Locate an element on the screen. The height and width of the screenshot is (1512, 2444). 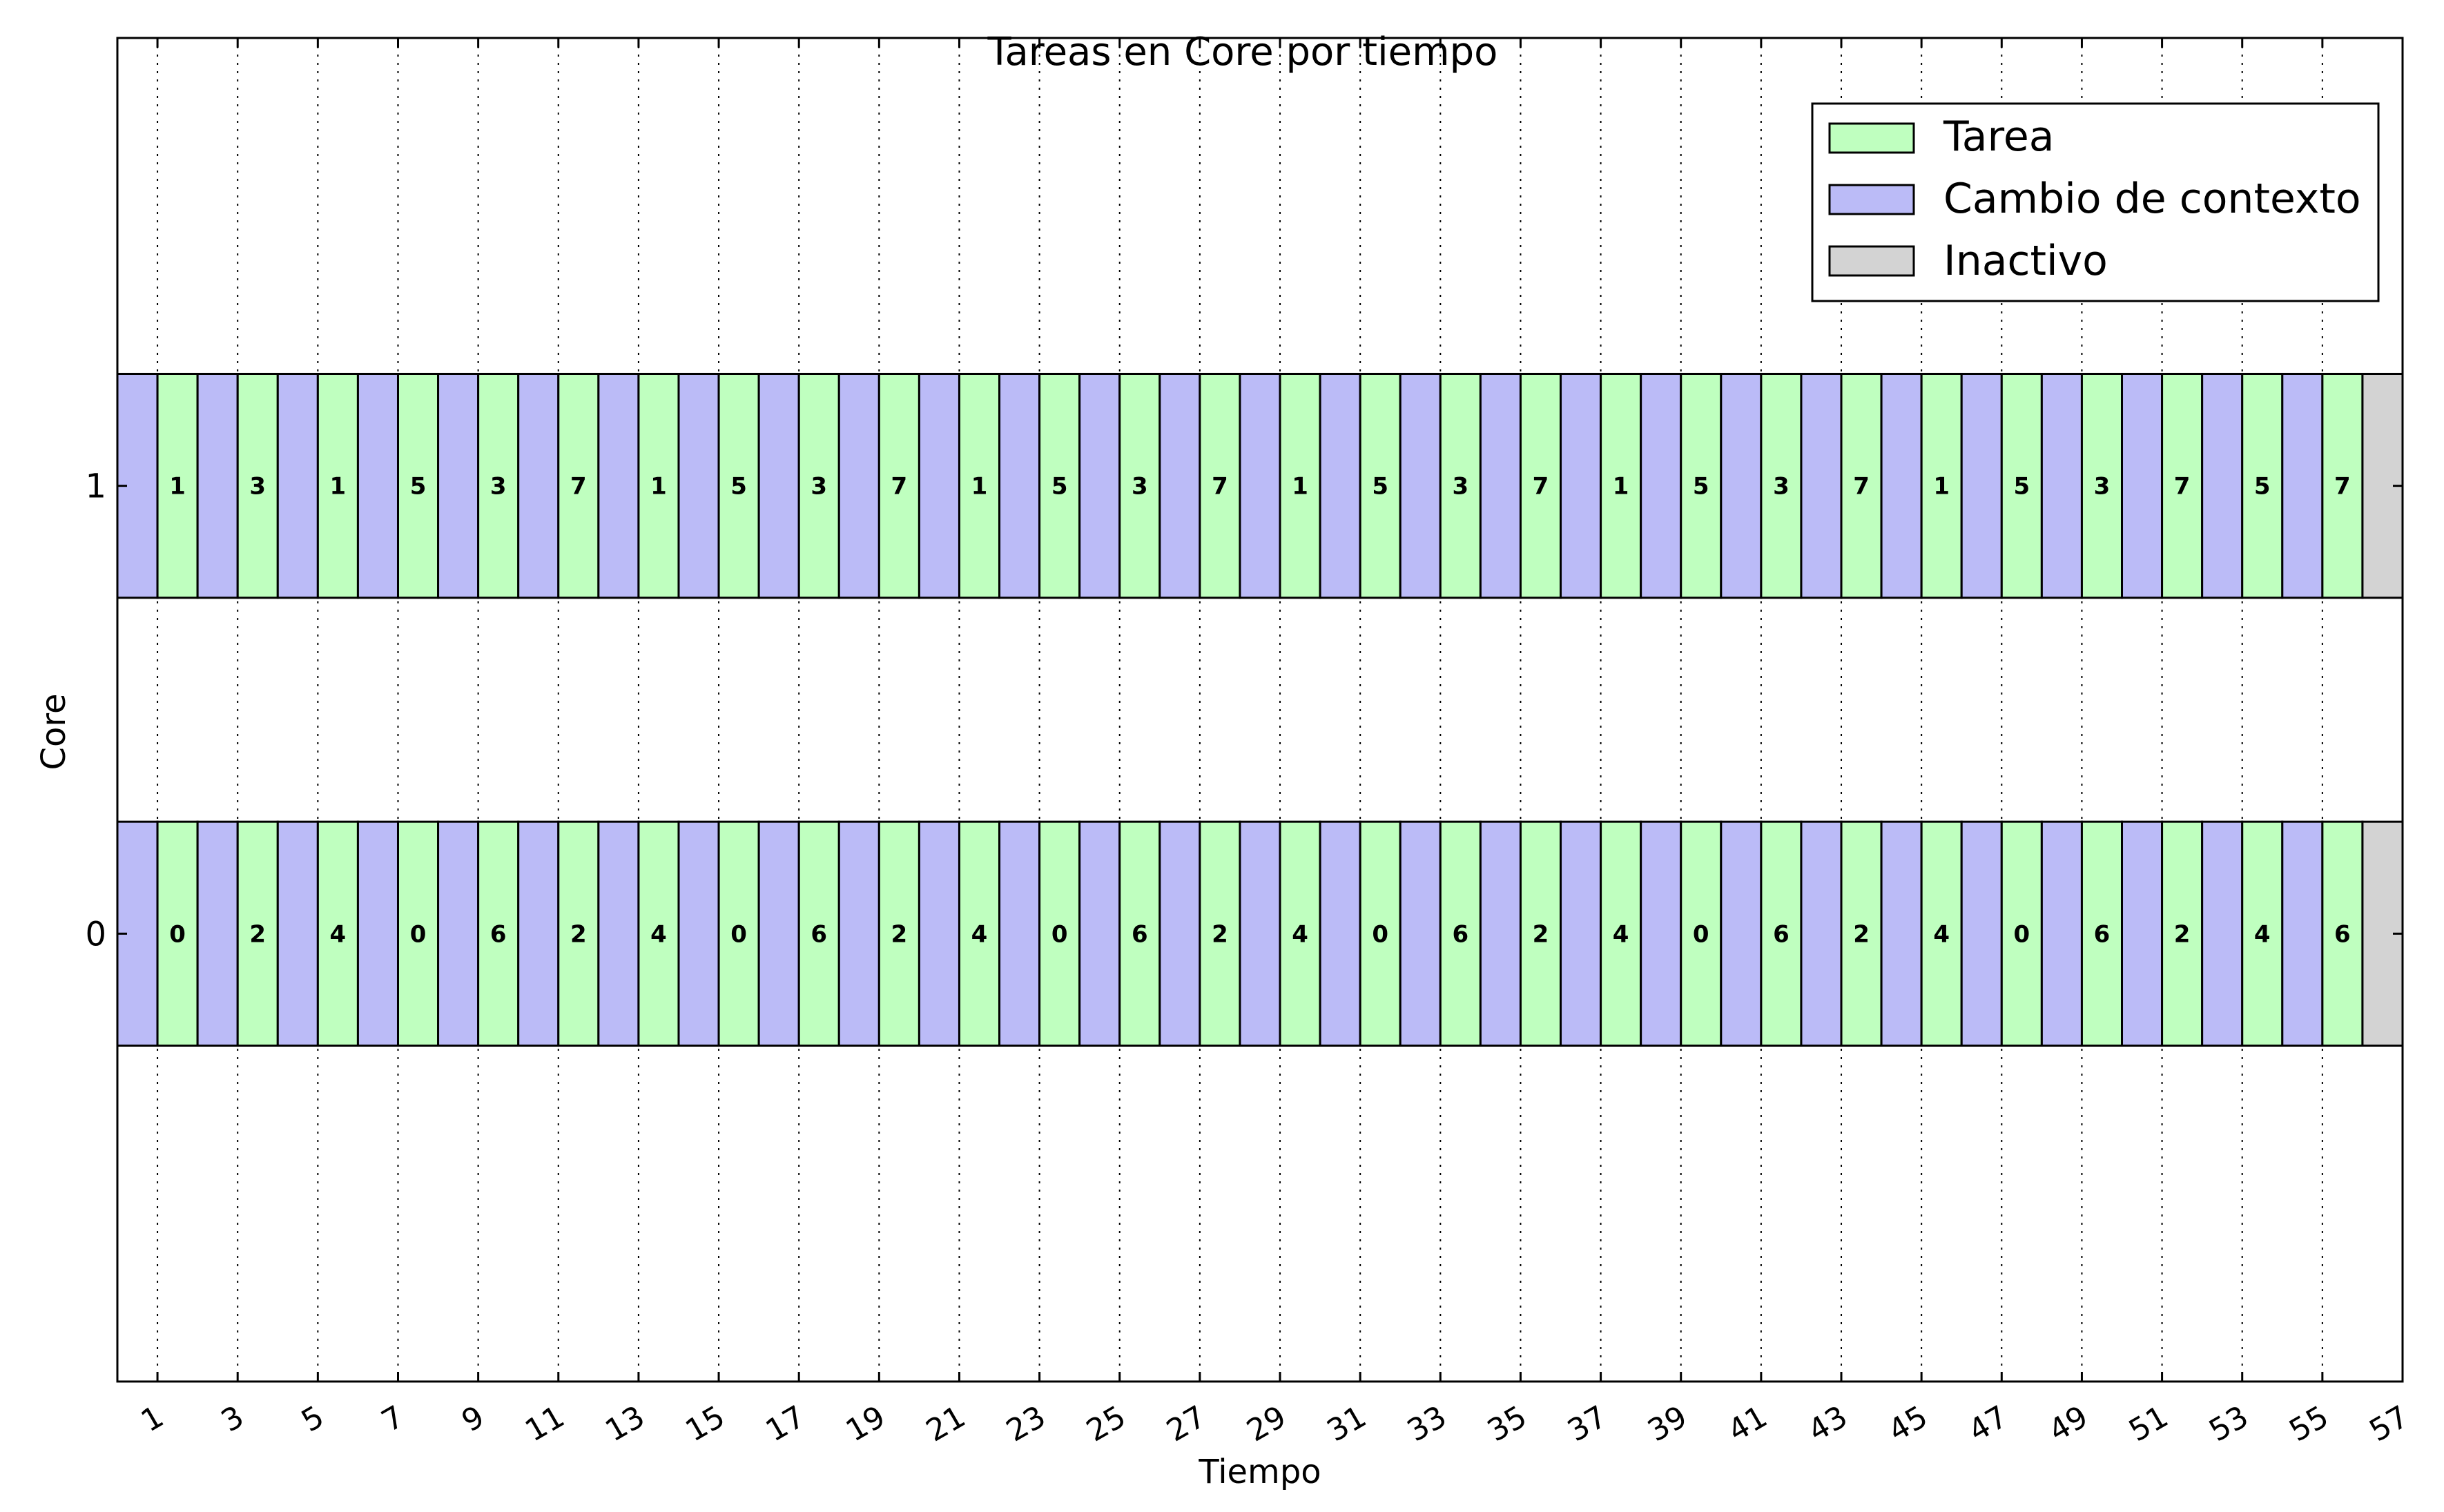
legend-label-idle: Inactivo is located at coordinates (2026, 261).